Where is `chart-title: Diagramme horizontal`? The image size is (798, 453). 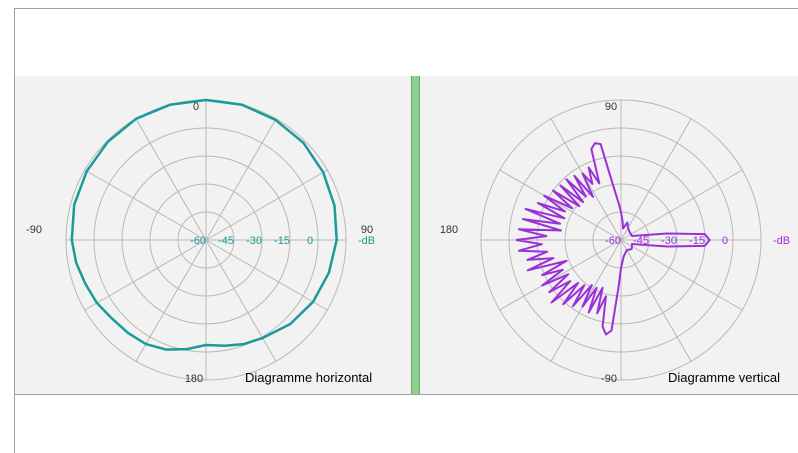 chart-title: Diagramme horizontal is located at coordinates (308, 377).